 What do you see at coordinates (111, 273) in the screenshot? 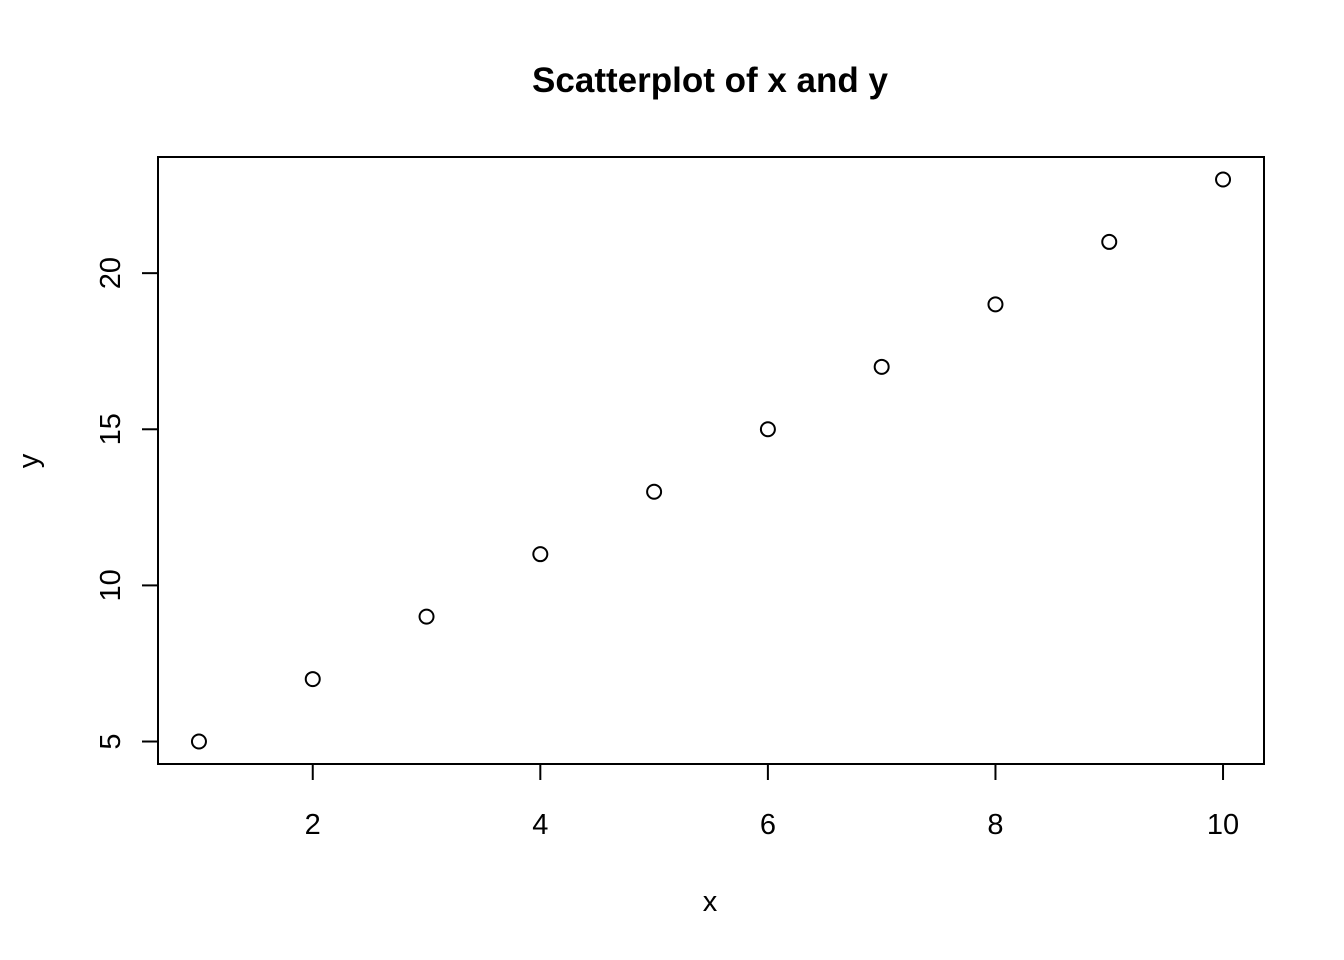
I see `y-tick-label: 20` at bounding box center [111, 273].